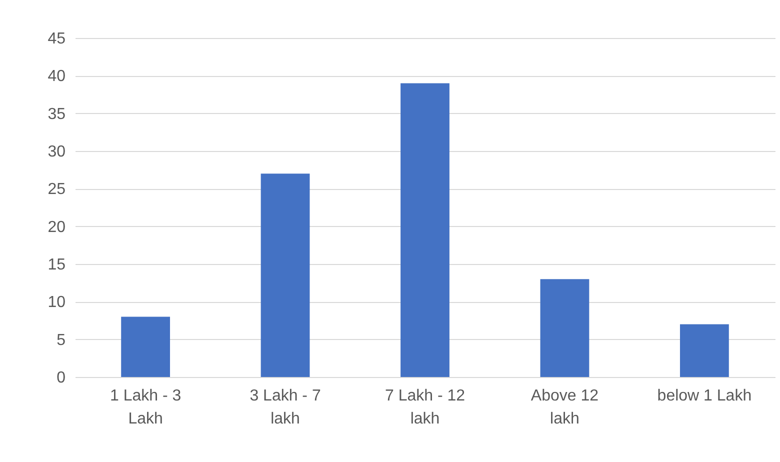 Image resolution: width=780 pixels, height=462 pixels. What do you see at coordinates (57, 114) in the screenshot?
I see `y-tick-label: 35` at bounding box center [57, 114].